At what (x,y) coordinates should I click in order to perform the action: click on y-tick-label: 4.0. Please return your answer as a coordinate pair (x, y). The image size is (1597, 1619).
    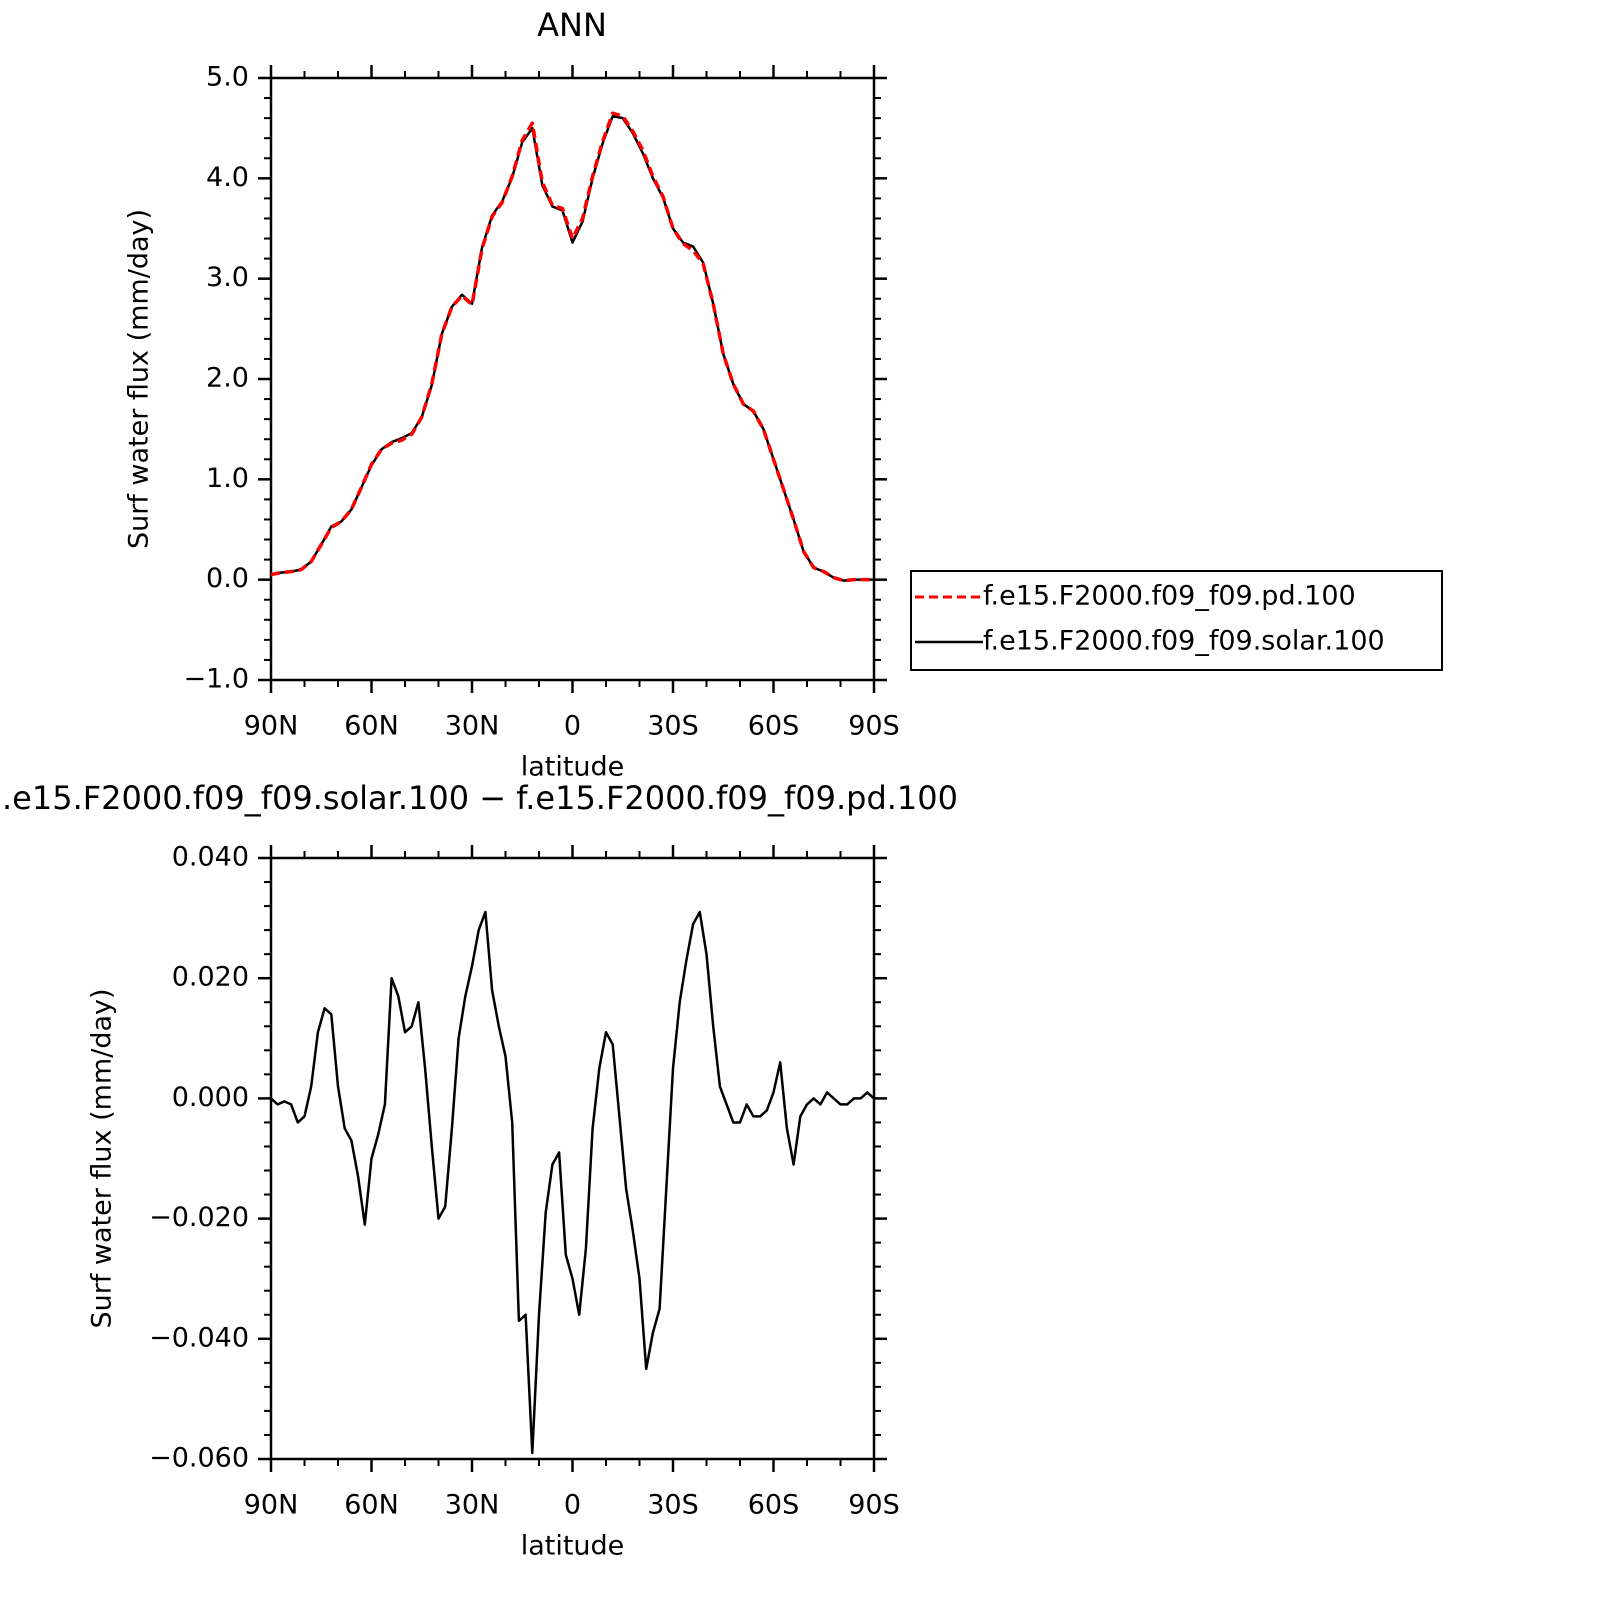
    Looking at the image, I should click on (227, 177).